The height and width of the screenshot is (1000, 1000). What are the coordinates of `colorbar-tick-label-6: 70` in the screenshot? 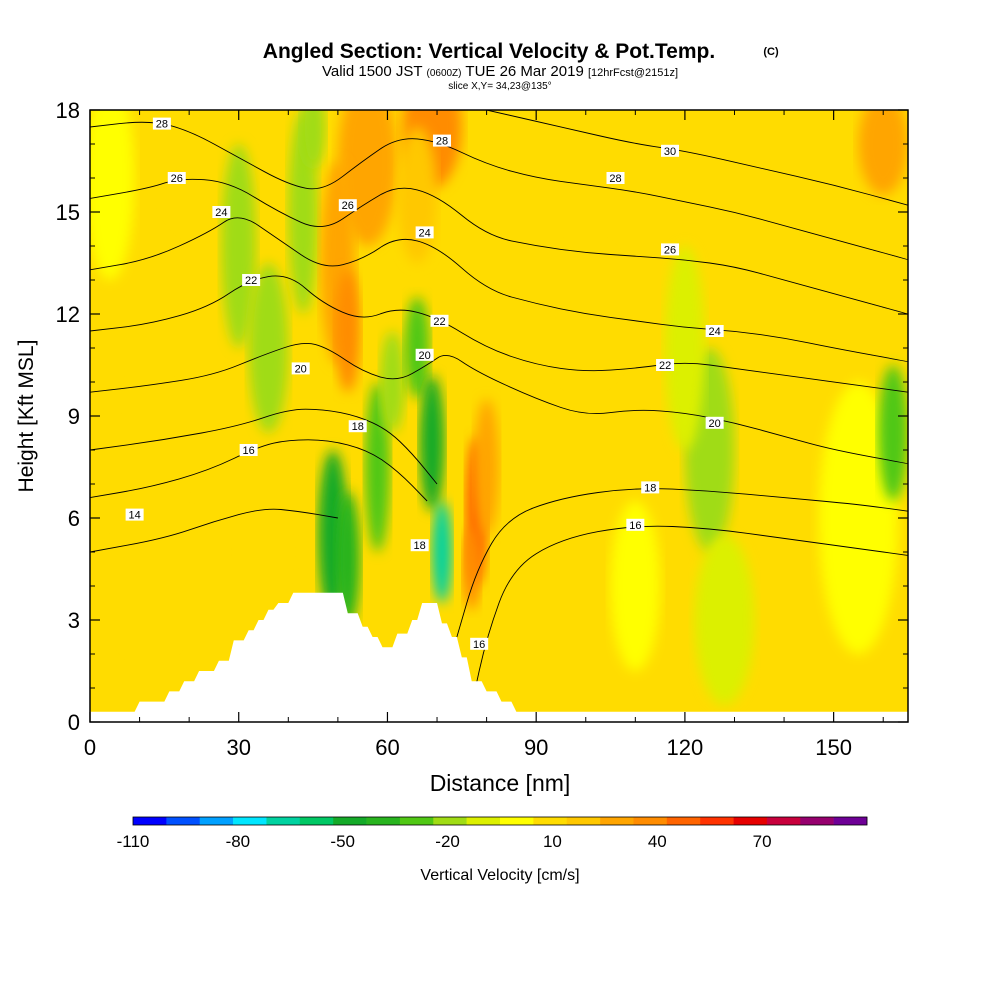 It's located at (762, 841).